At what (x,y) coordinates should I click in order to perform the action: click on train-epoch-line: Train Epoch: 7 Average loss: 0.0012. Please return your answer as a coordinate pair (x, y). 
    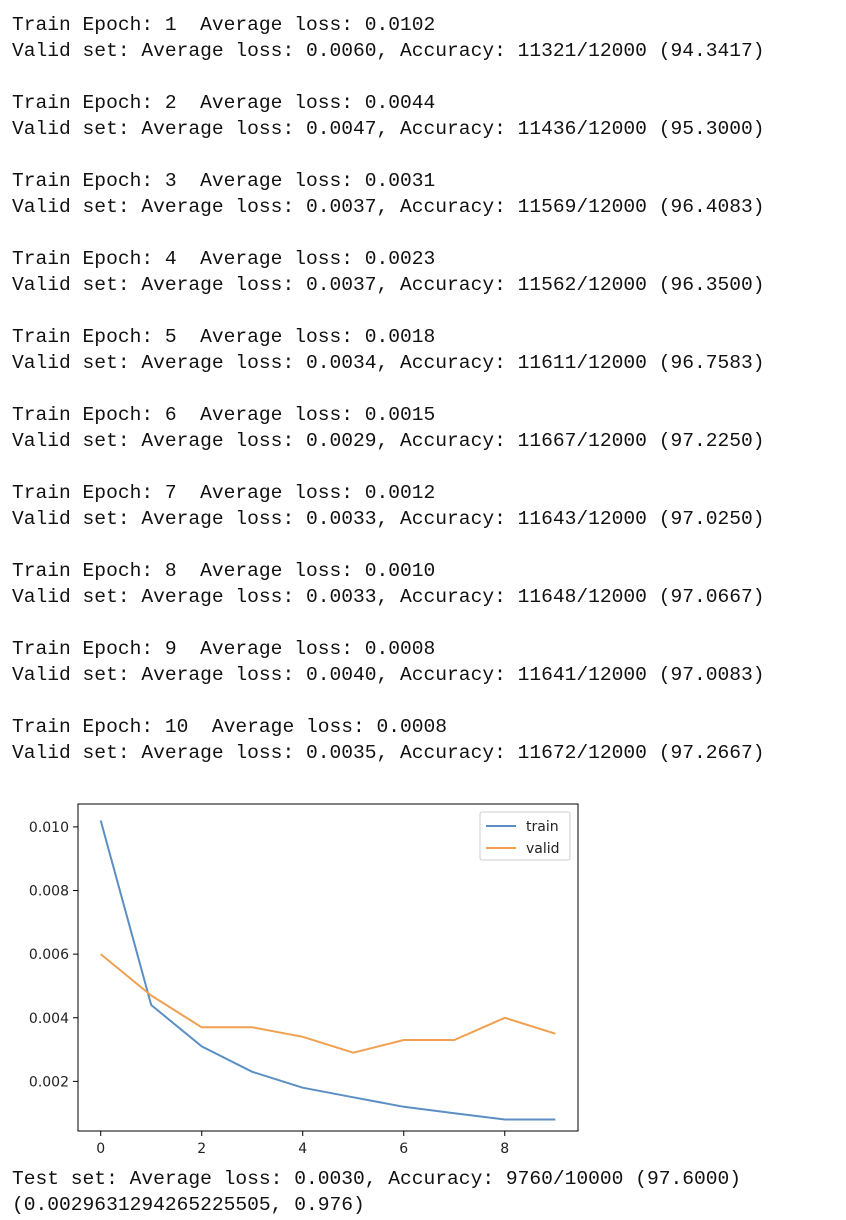
    Looking at the image, I should click on (224, 493).